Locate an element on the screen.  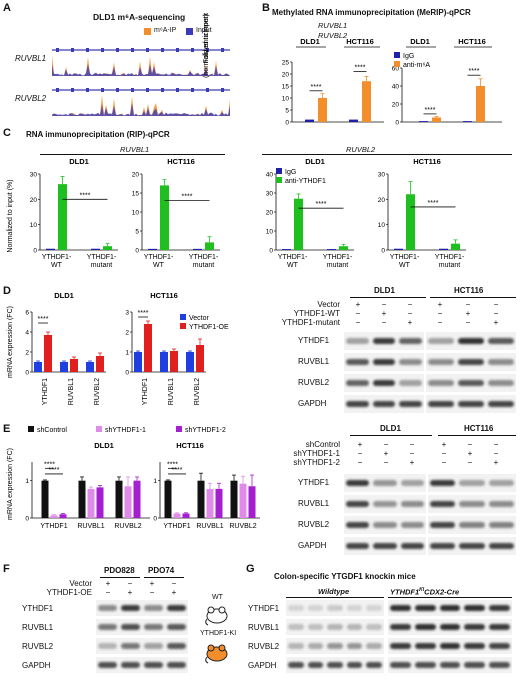
d-hct116-bar-RUVBL1-Vector is located at coordinates (164, 362).